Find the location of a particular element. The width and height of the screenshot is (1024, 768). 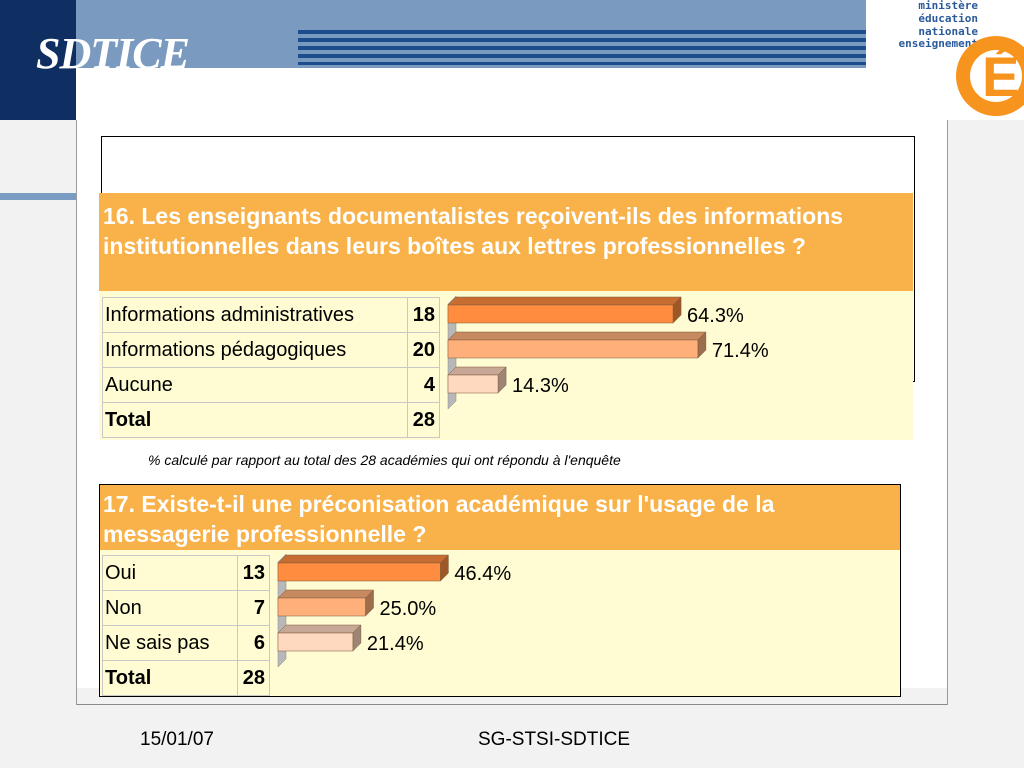

data-label: 46.4% is located at coordinates (482, 574).